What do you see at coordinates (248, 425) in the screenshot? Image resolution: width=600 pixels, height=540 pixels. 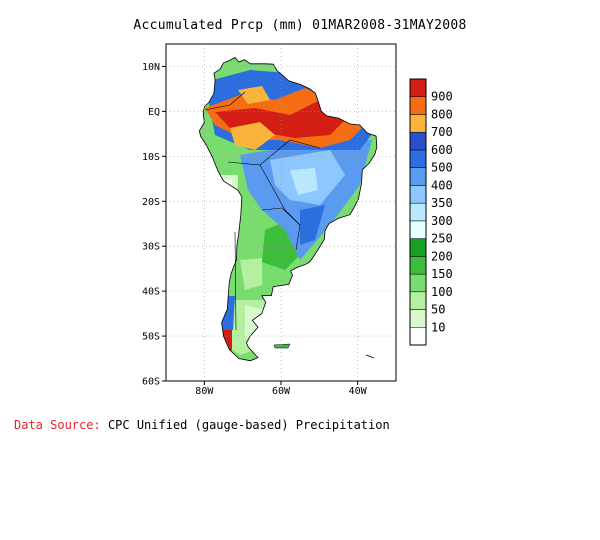 I see `data-source-text: CPC Unified (gauge-based) Precipitation` at bounding box center [248, 425].